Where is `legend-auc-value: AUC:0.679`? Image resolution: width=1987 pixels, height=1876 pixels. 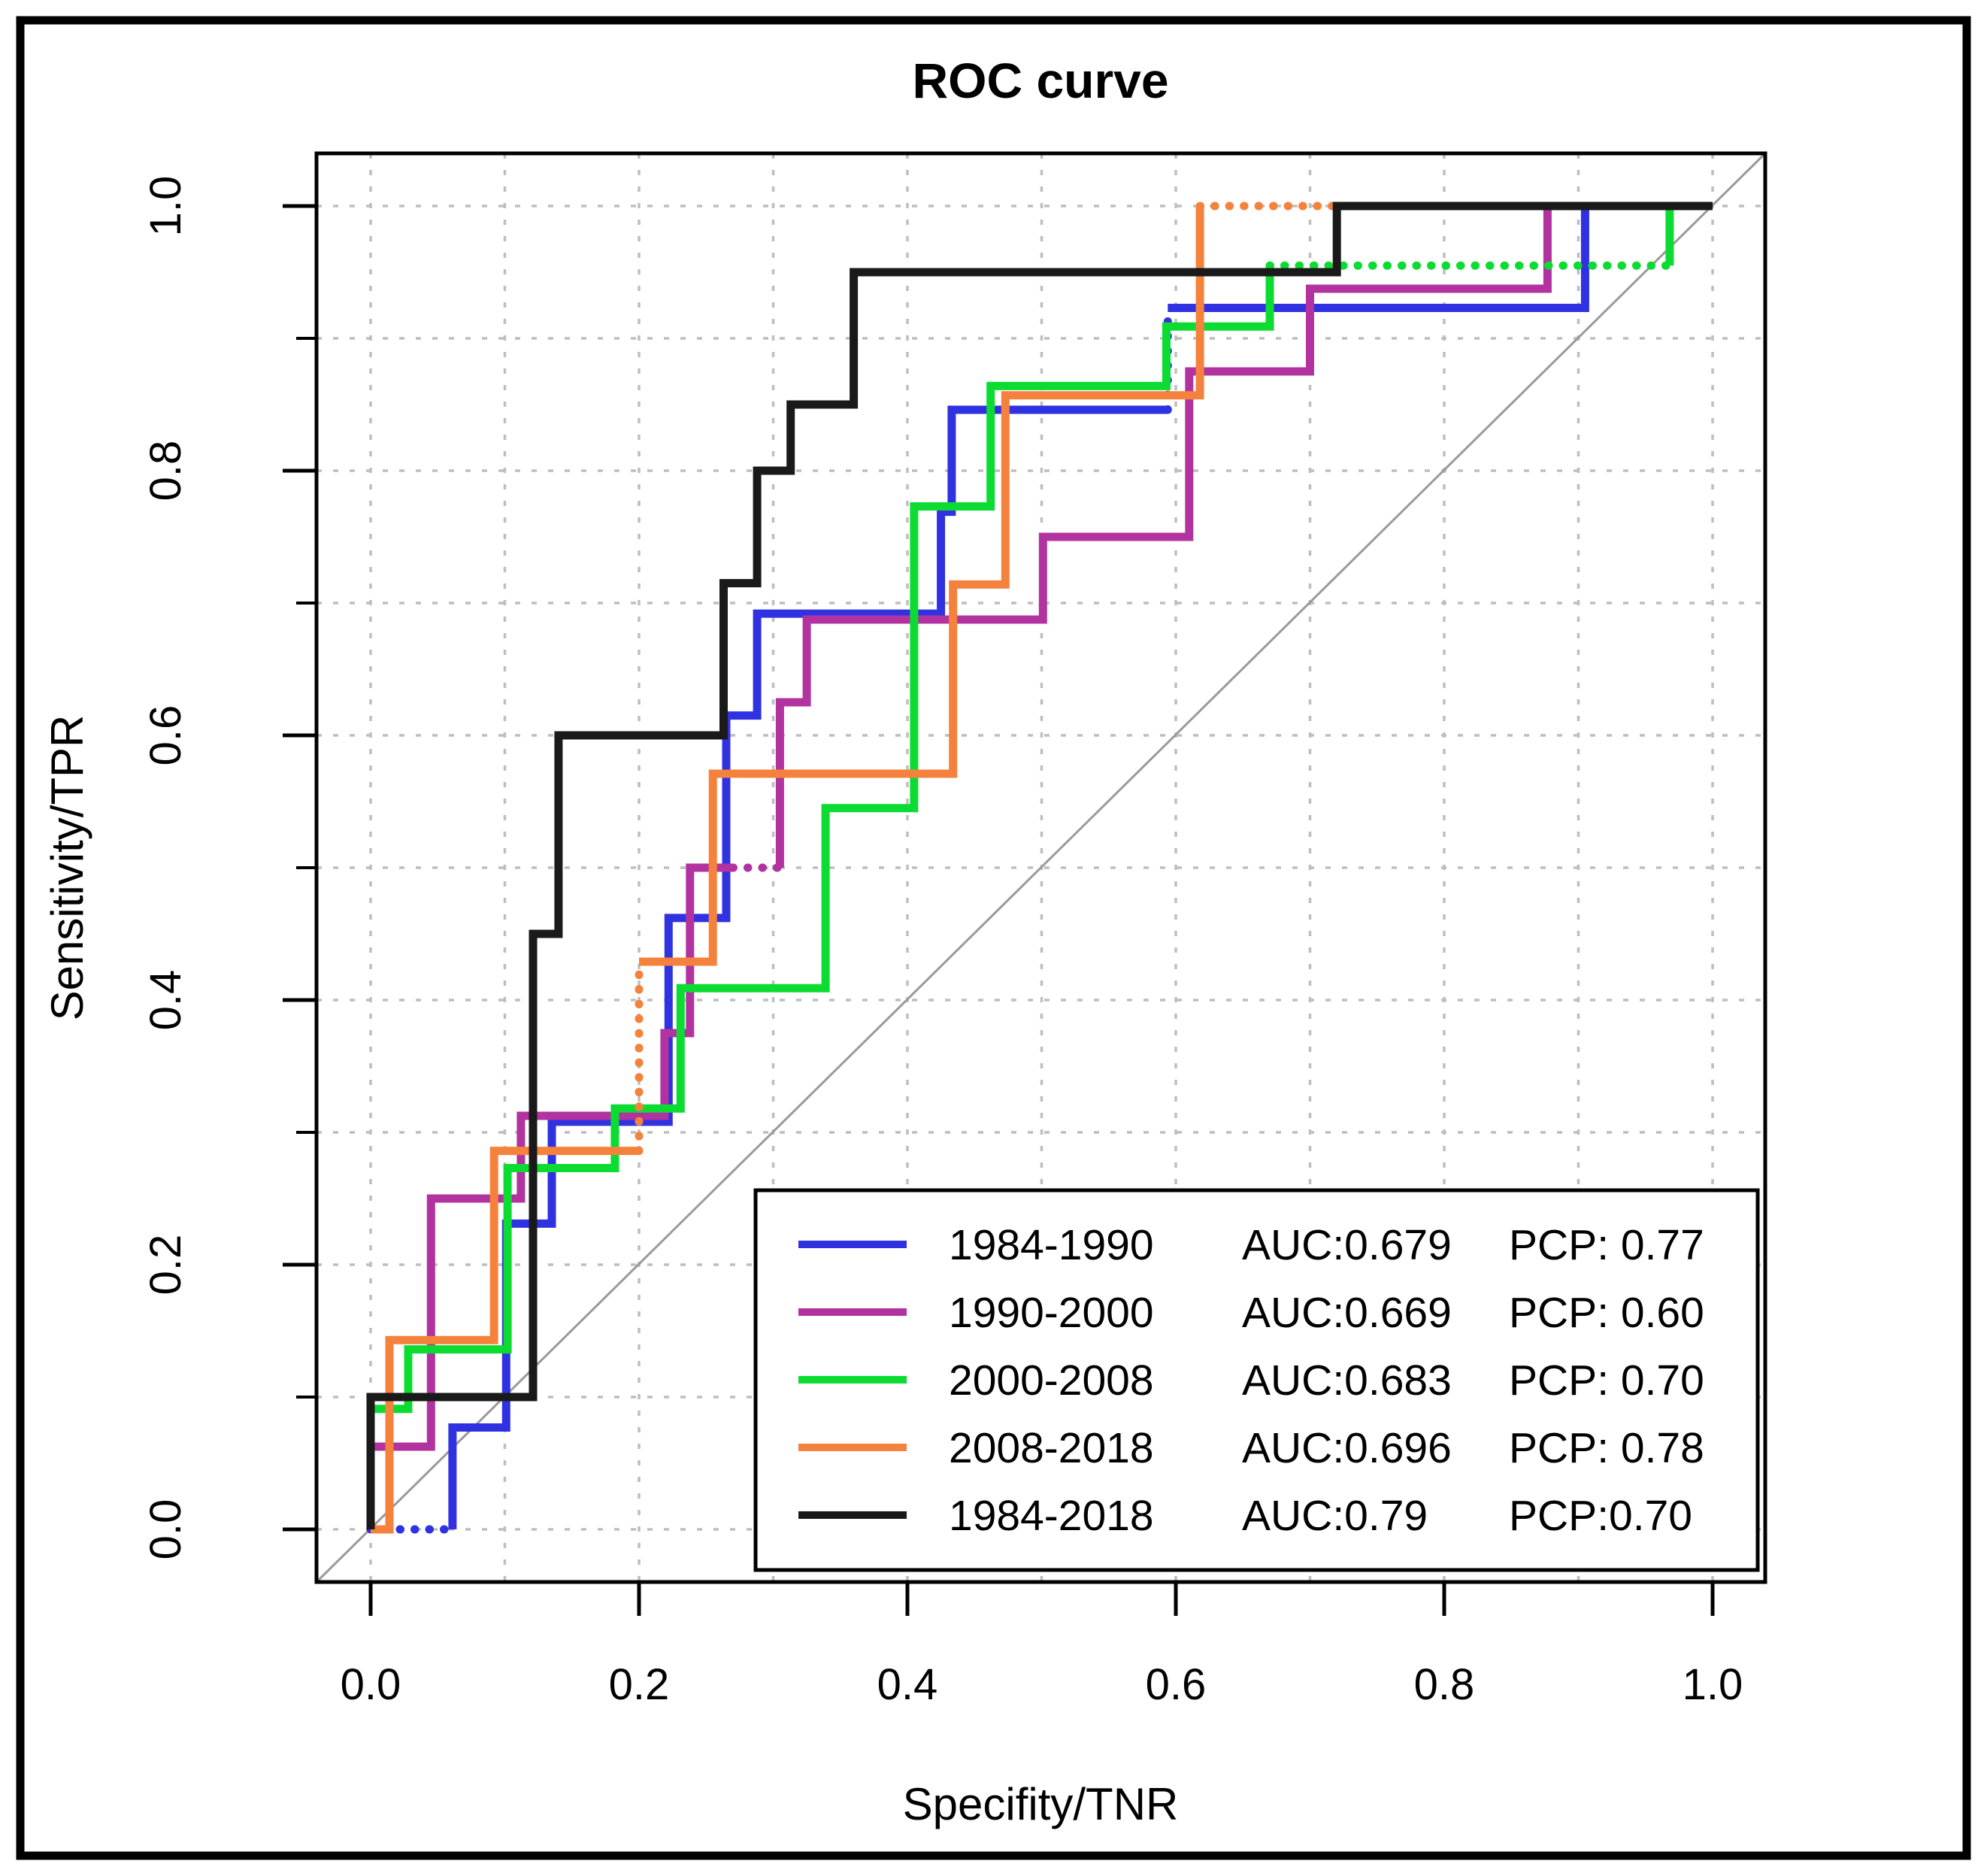
legend-auc-value: AUC:0.679 is located at coordinates (1347, 1245).